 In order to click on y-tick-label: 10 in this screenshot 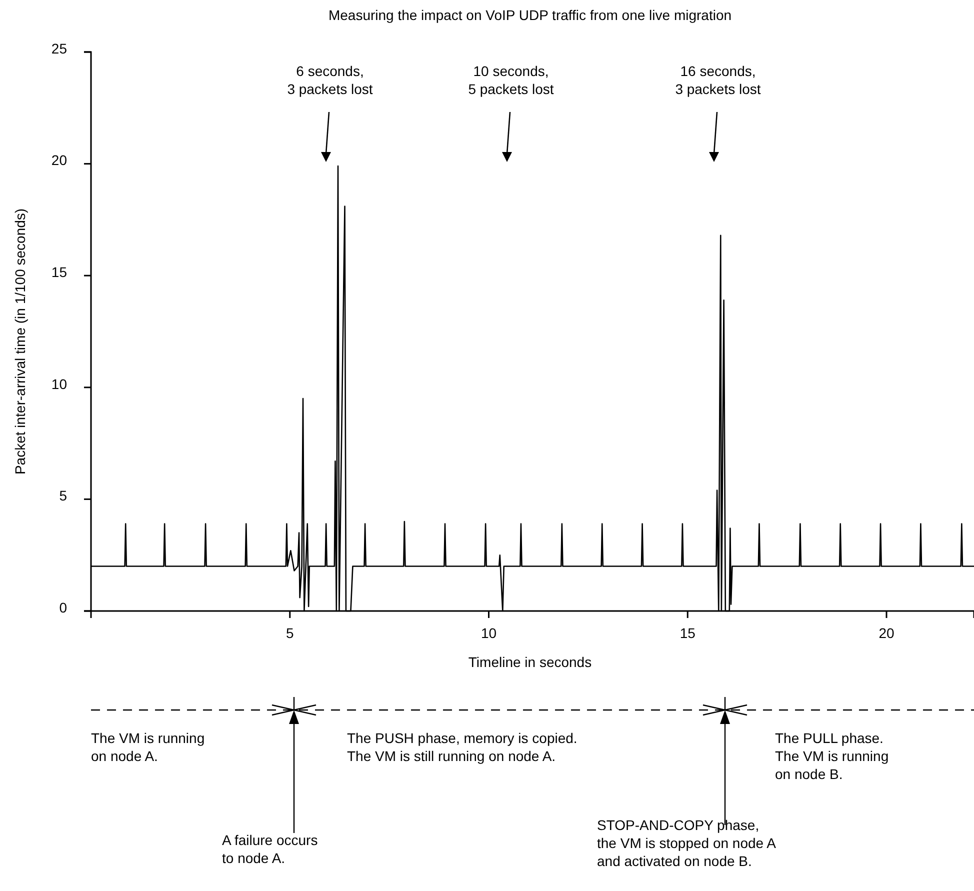, I will do `click(59, 384)`.